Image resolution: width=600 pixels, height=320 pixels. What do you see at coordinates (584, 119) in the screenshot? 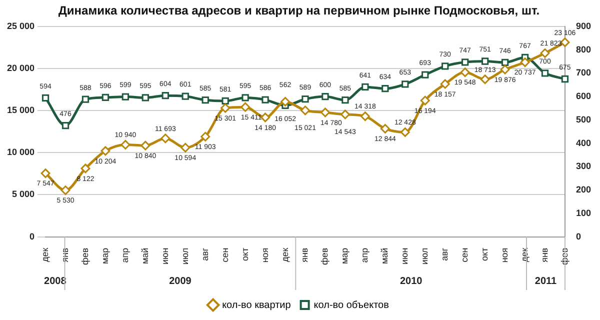
I see `y2-tick-label: 500` at bounding box center [584, 119].